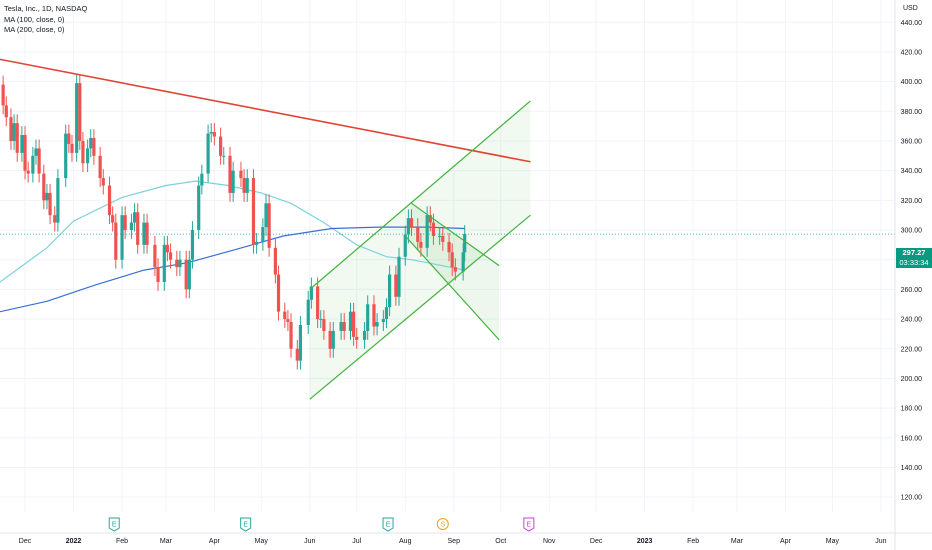 The image size is (932, 550). Describe the element at coordinates (912, 498) in the screenshot. I see `price-tick-label: 120.00` at that location.